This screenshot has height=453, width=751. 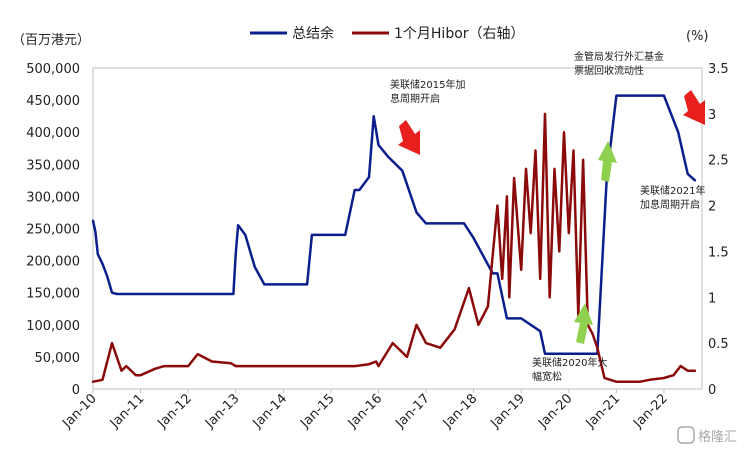 What do you see at coordinates (718, 344) in the screenshot?
I see `right-tick-label: 0.5` at bounding box center [718, 344].